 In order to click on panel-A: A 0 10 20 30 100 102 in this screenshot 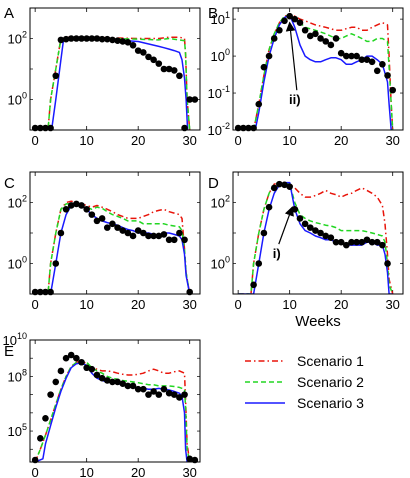, I will do `click(102, 76)`.